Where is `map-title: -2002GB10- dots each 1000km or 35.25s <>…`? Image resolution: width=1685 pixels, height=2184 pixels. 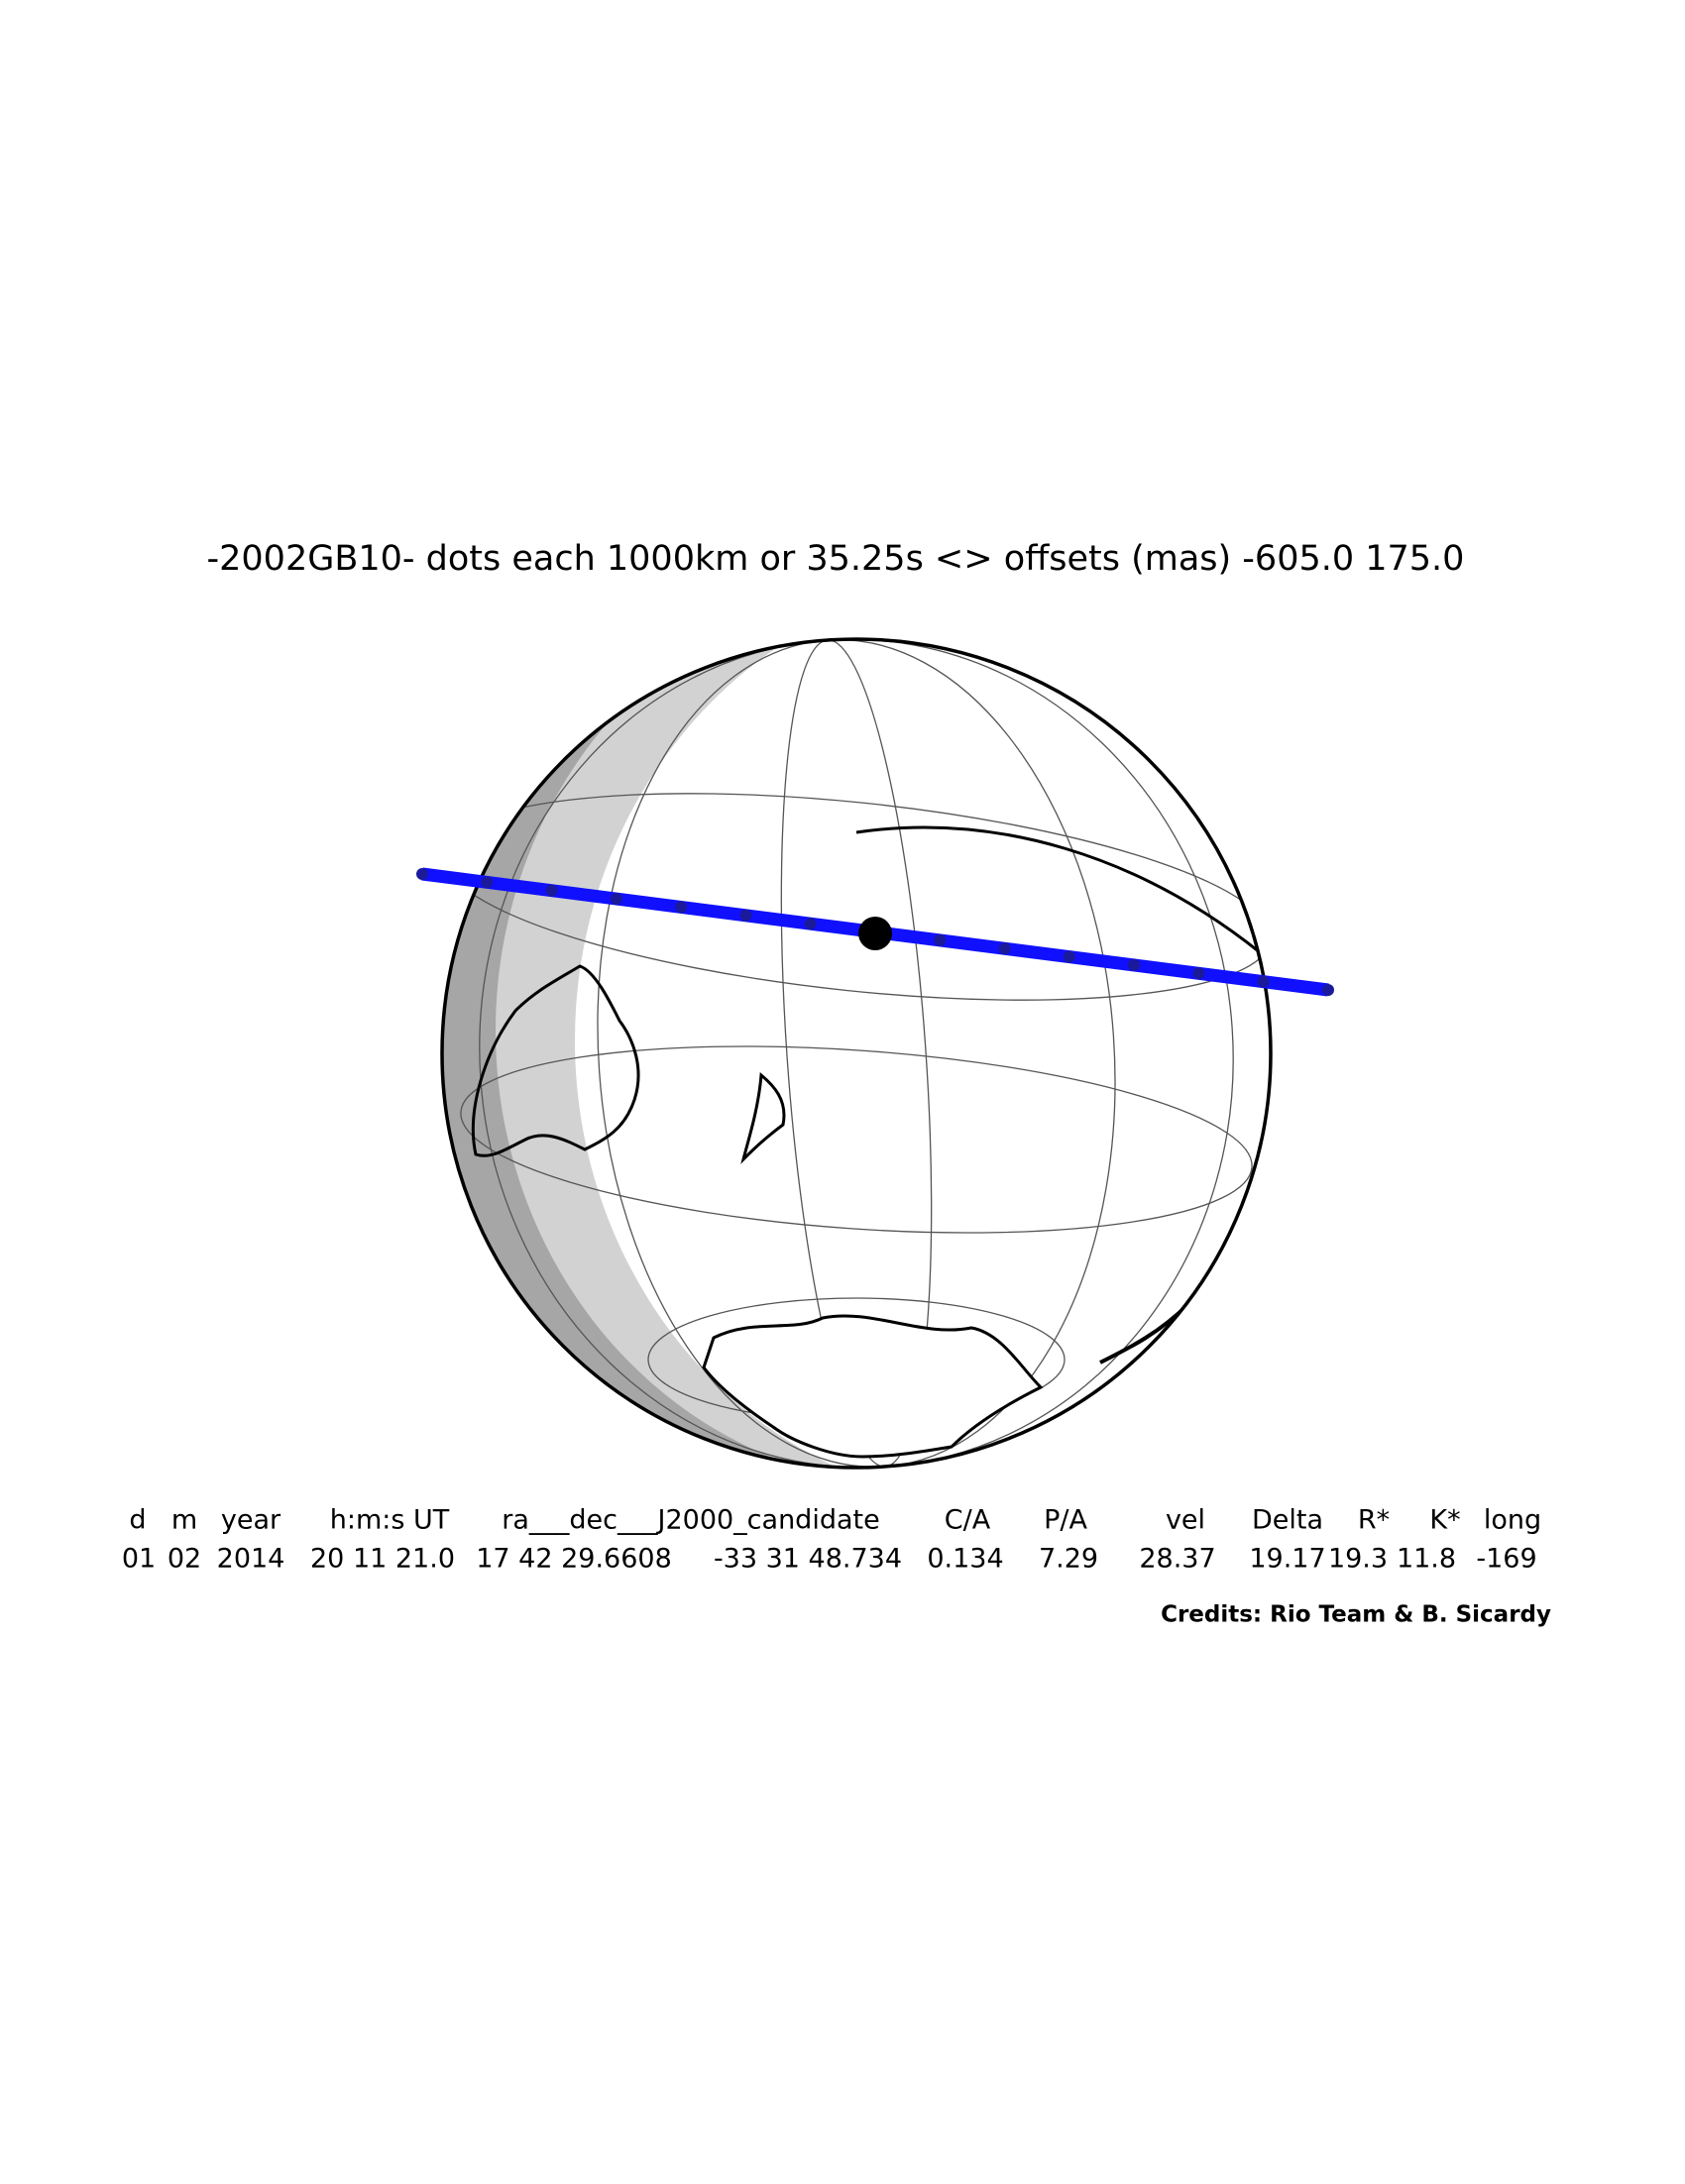
map-title: -2002GB10- dots each 1000km or 35.25s <>… is located at coordinates (836, 559).